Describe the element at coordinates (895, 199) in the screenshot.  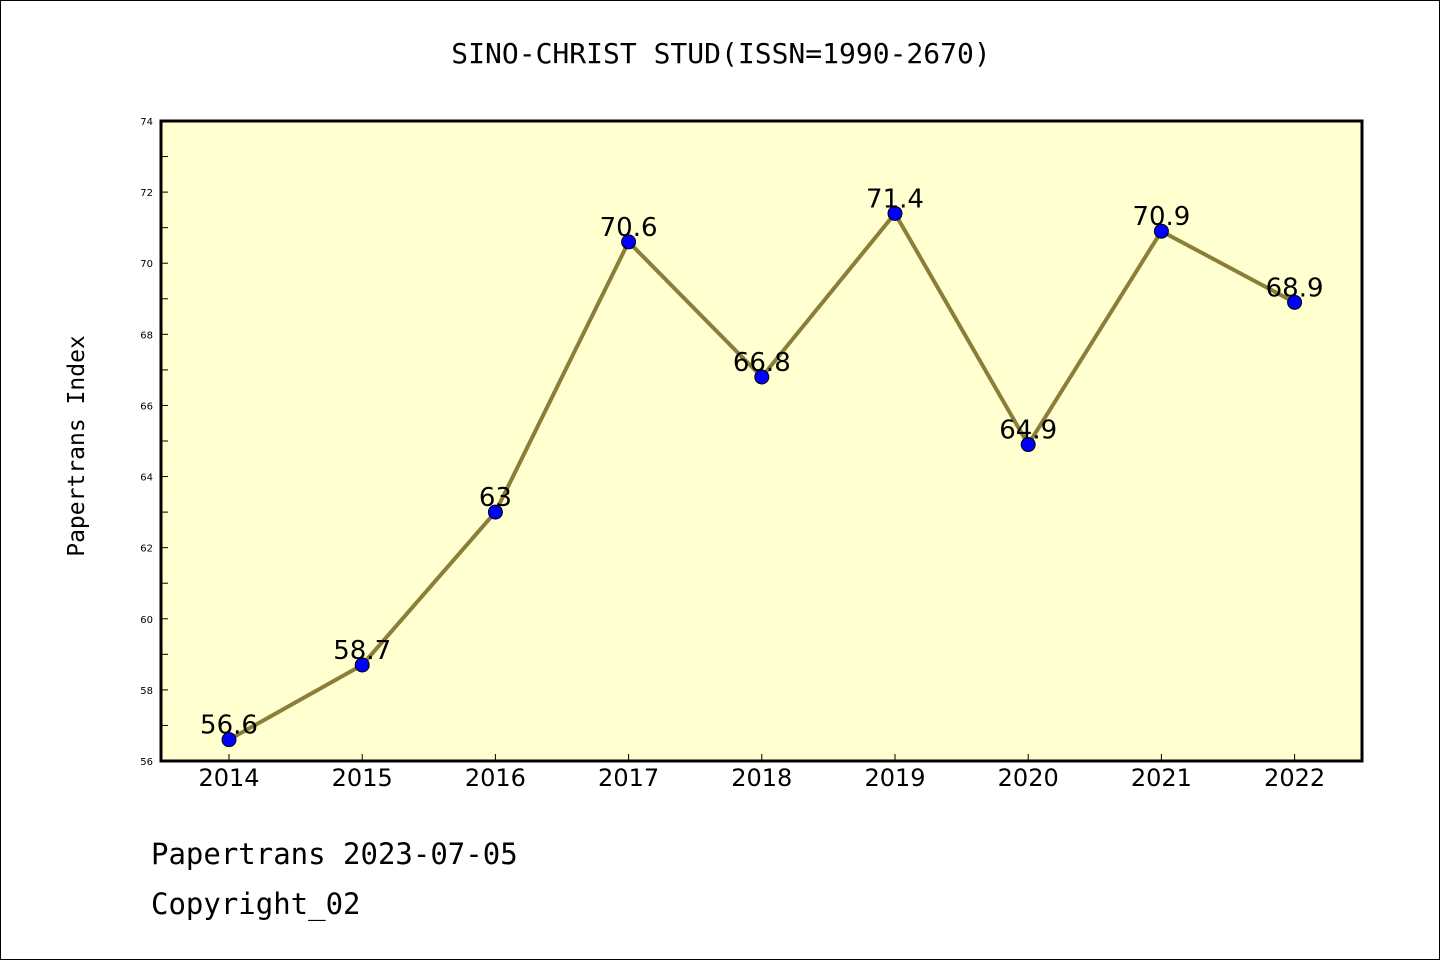
I see `data-label: 71.4` at that location.